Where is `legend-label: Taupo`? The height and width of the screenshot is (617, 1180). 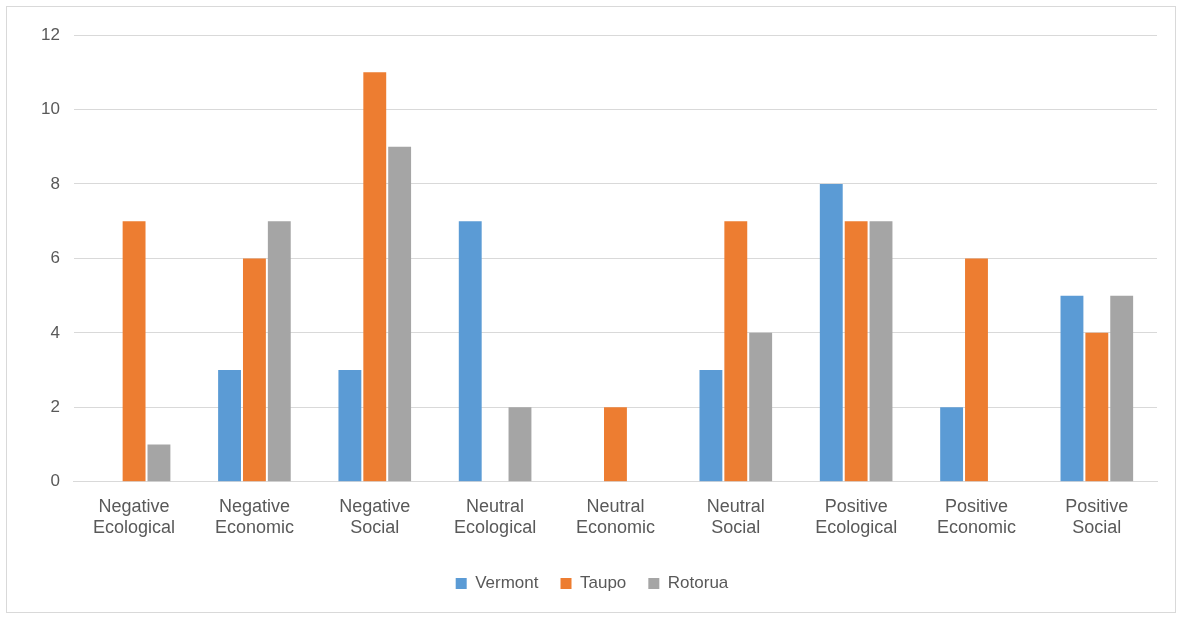 legend-label: Taupo is located at coordinates (603, 583).